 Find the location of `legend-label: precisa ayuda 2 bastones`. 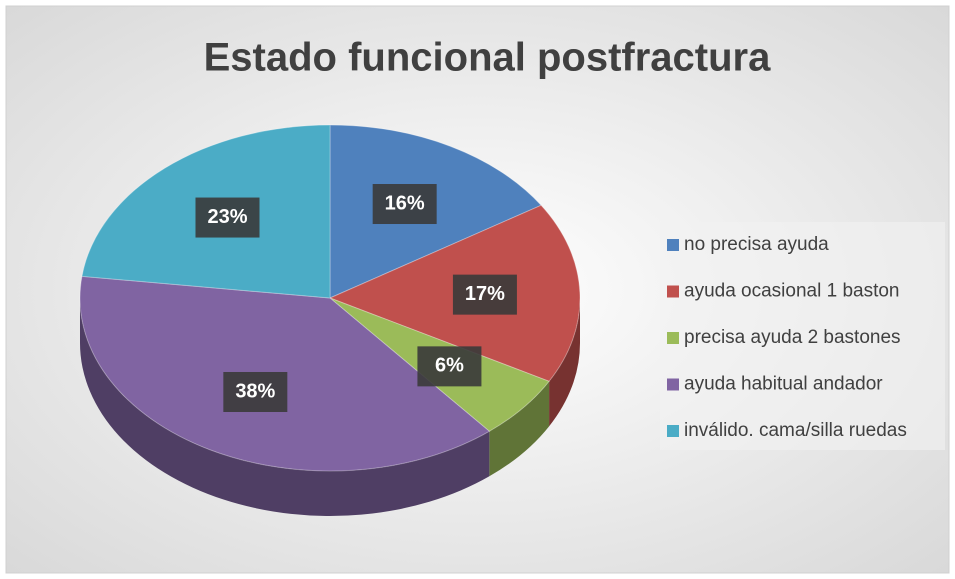

legend-label: precisa ayuda 2 bastones is located at coordinates (792, 337).